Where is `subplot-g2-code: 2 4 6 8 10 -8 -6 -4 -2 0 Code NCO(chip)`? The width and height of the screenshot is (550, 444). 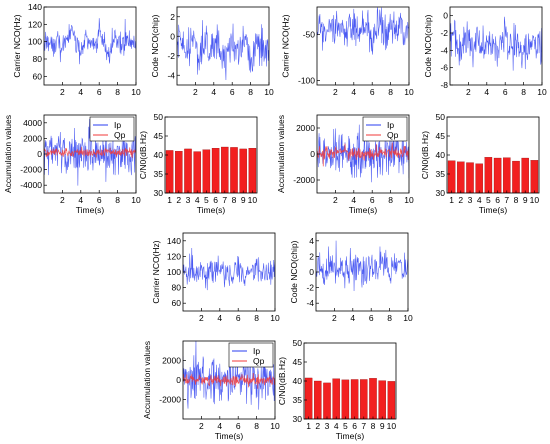
subplot-g2-code: 2 4 6 8 10 -8 -6 -4 -2 0 Code NCO(chip) is located at coordinates (485, 51).